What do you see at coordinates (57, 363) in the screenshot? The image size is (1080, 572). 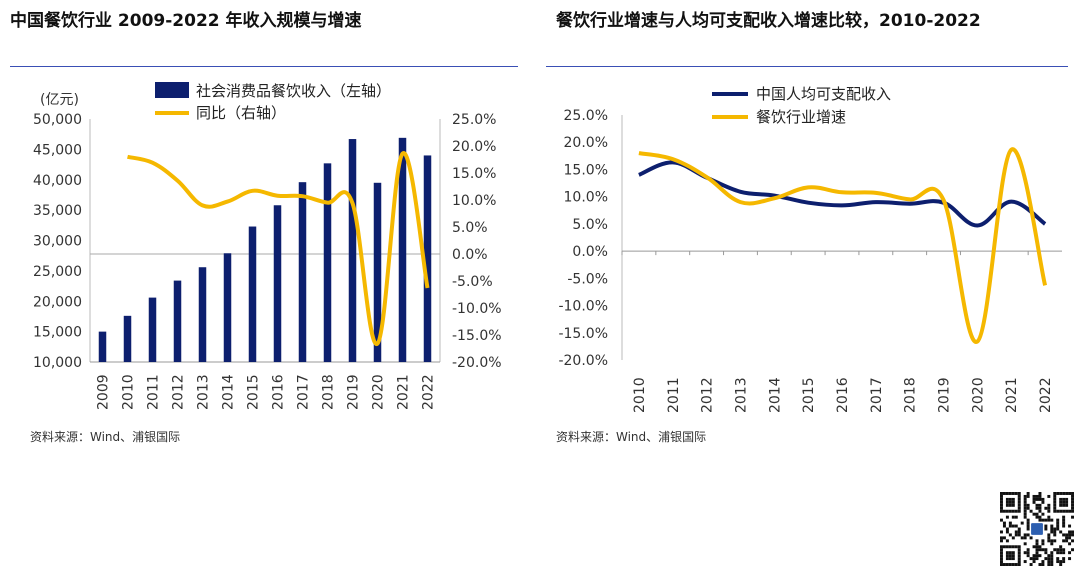 I see `left-y-tick-label: 10,000` at bounding box center [57, 363].